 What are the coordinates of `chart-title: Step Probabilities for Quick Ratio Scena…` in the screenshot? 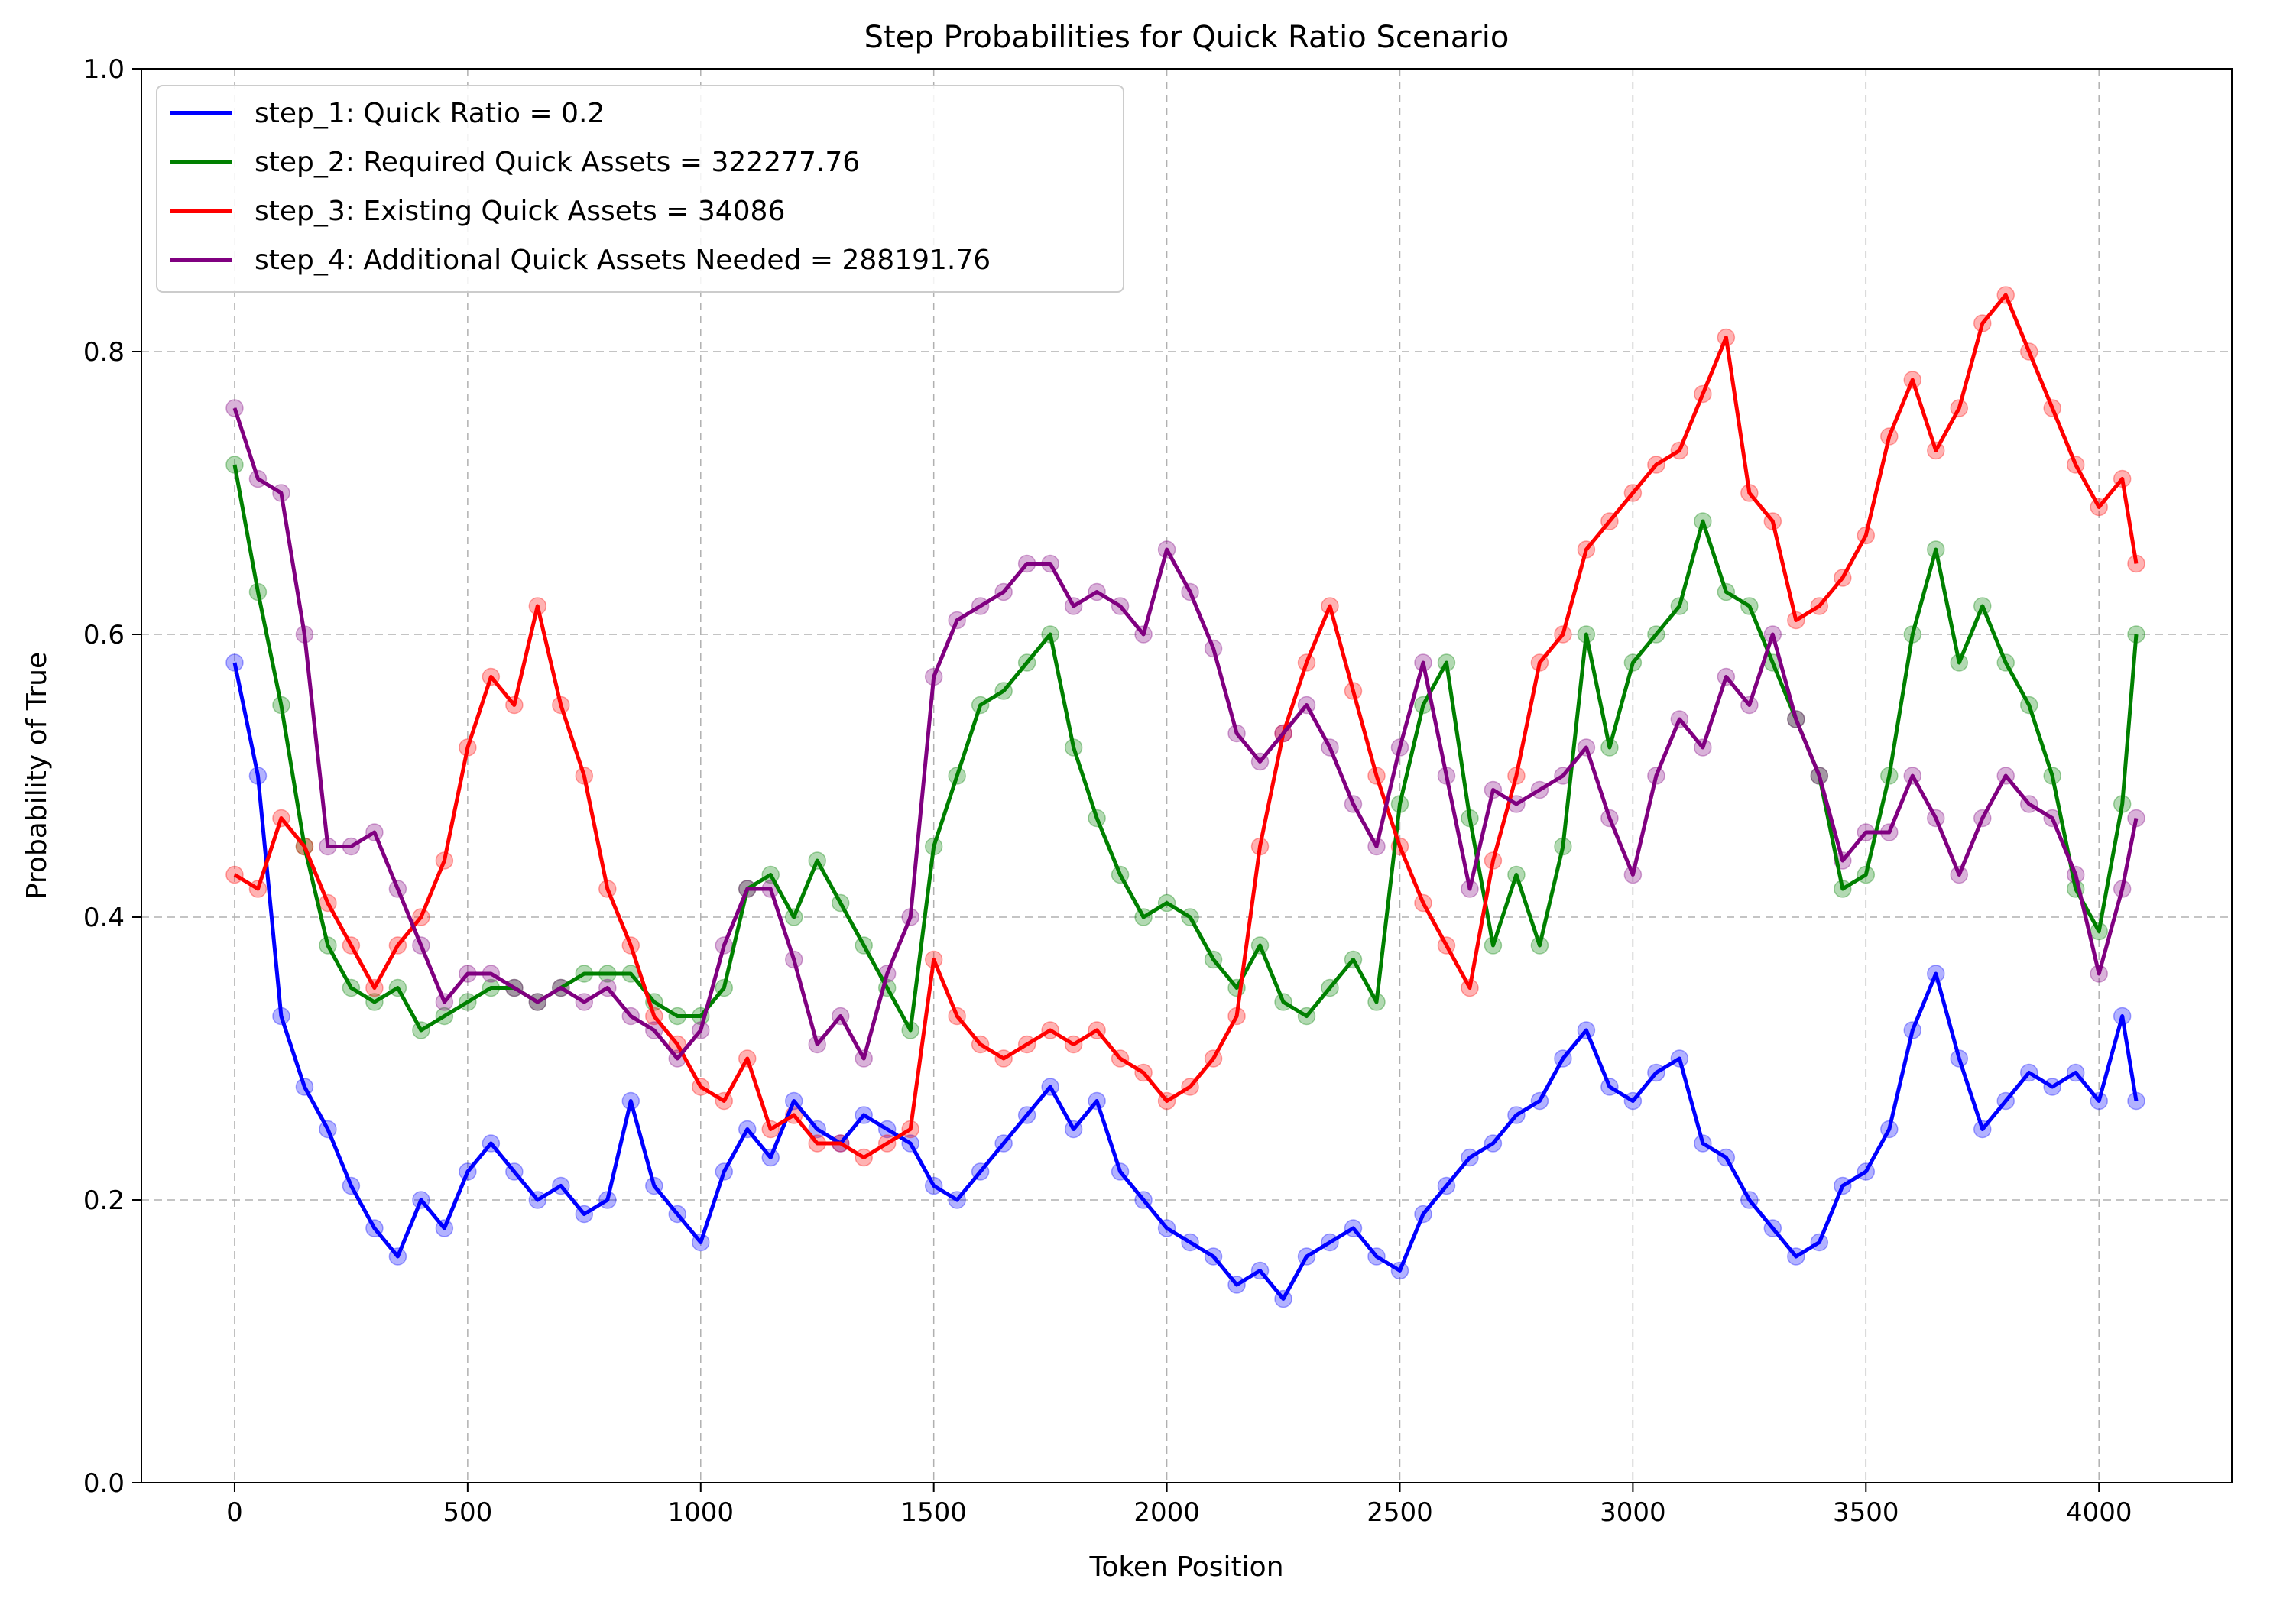 It's located at (1187, 37).